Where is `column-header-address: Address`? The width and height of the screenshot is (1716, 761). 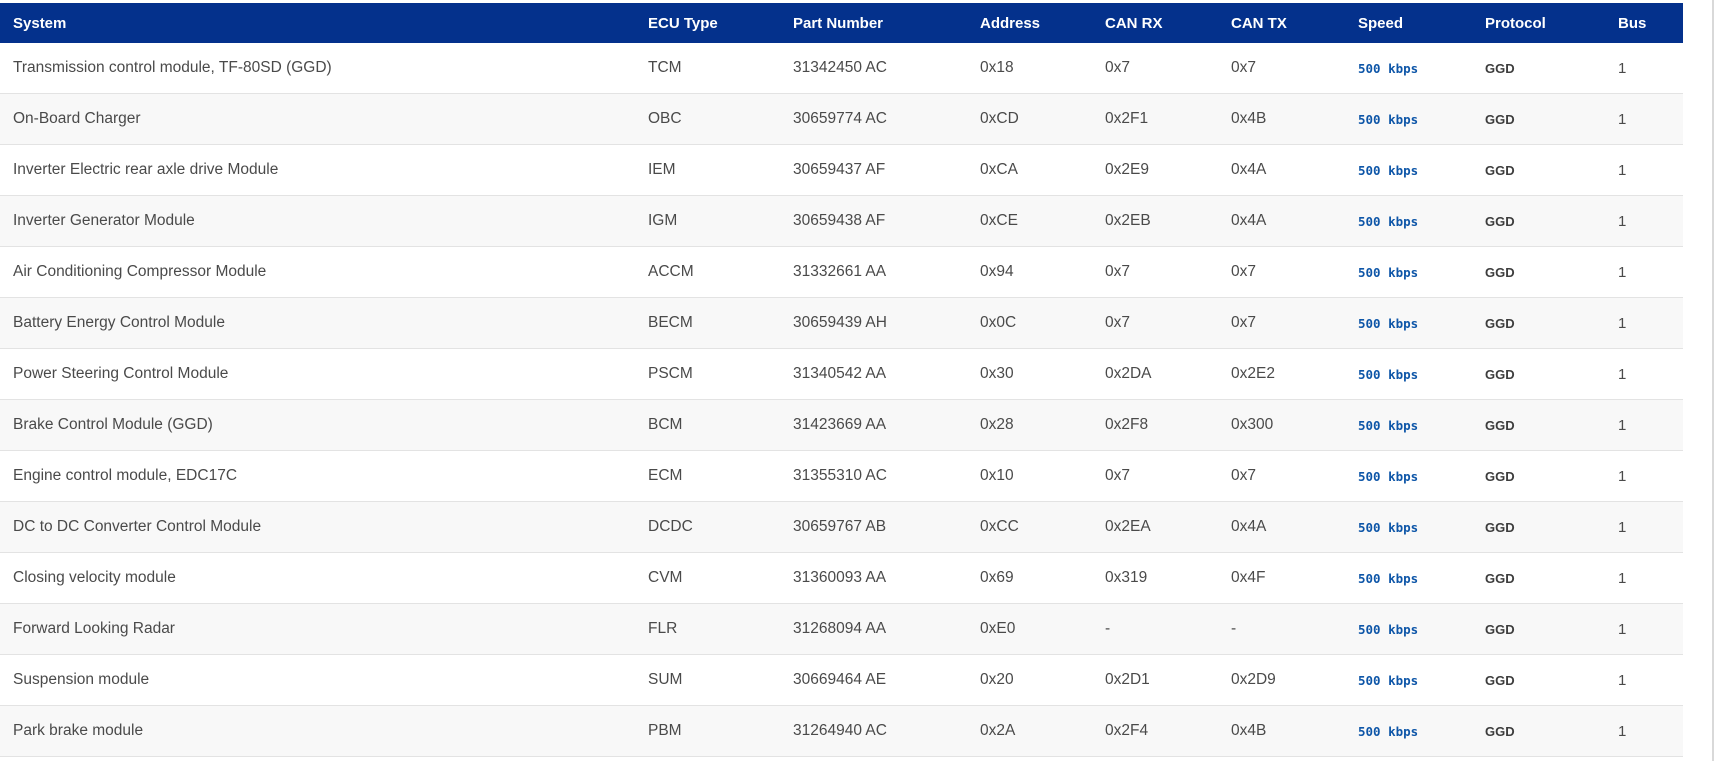
column-header-address: Address is located at coordinates (1042, 23).